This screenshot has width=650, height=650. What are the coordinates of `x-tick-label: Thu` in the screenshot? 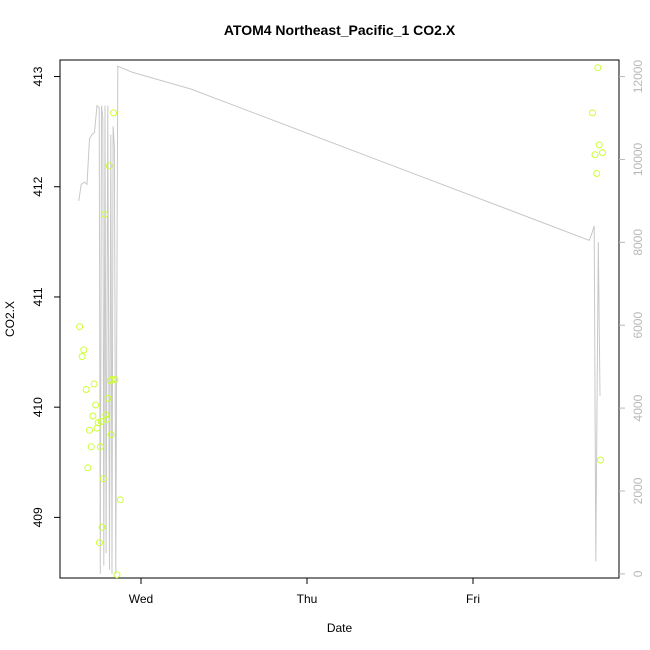 It's located at (307, 599).